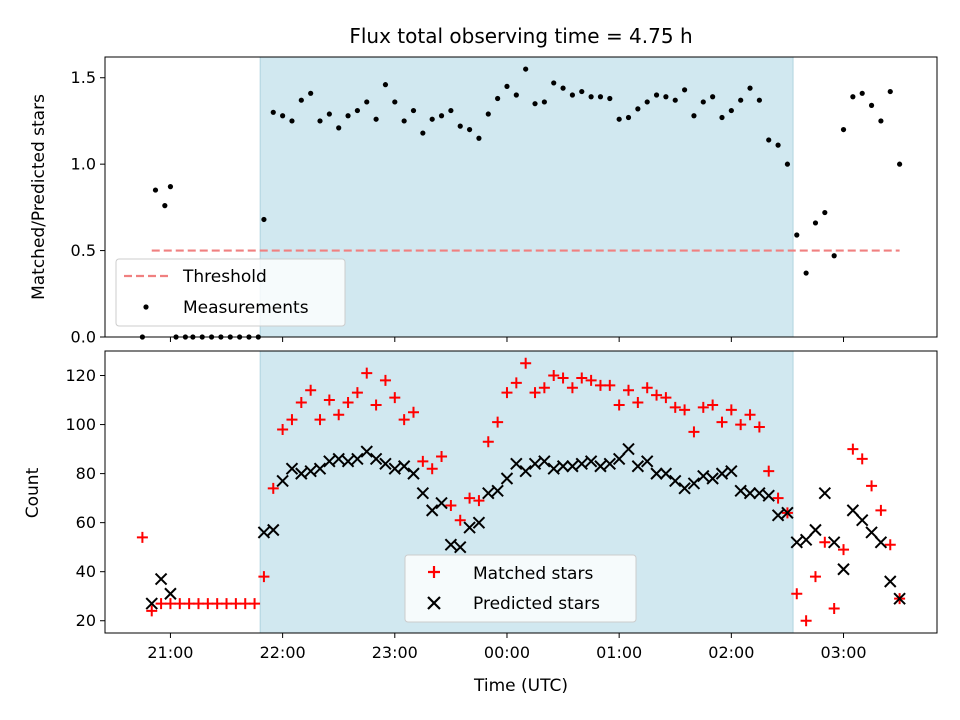 This screenshot has width=960, height=720. I want to click on bottom-x-ticks: 21:00 22:00 23:00 00:00 01:00 02:00 03:00, so click(507, 647).